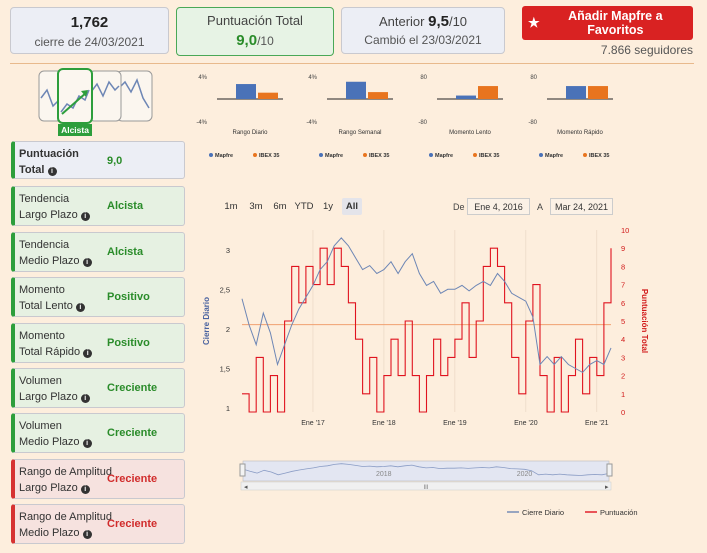 The width and height of the screenshot is (707, 553). I want to click on previous-label: Anterior, so click(401, 21).